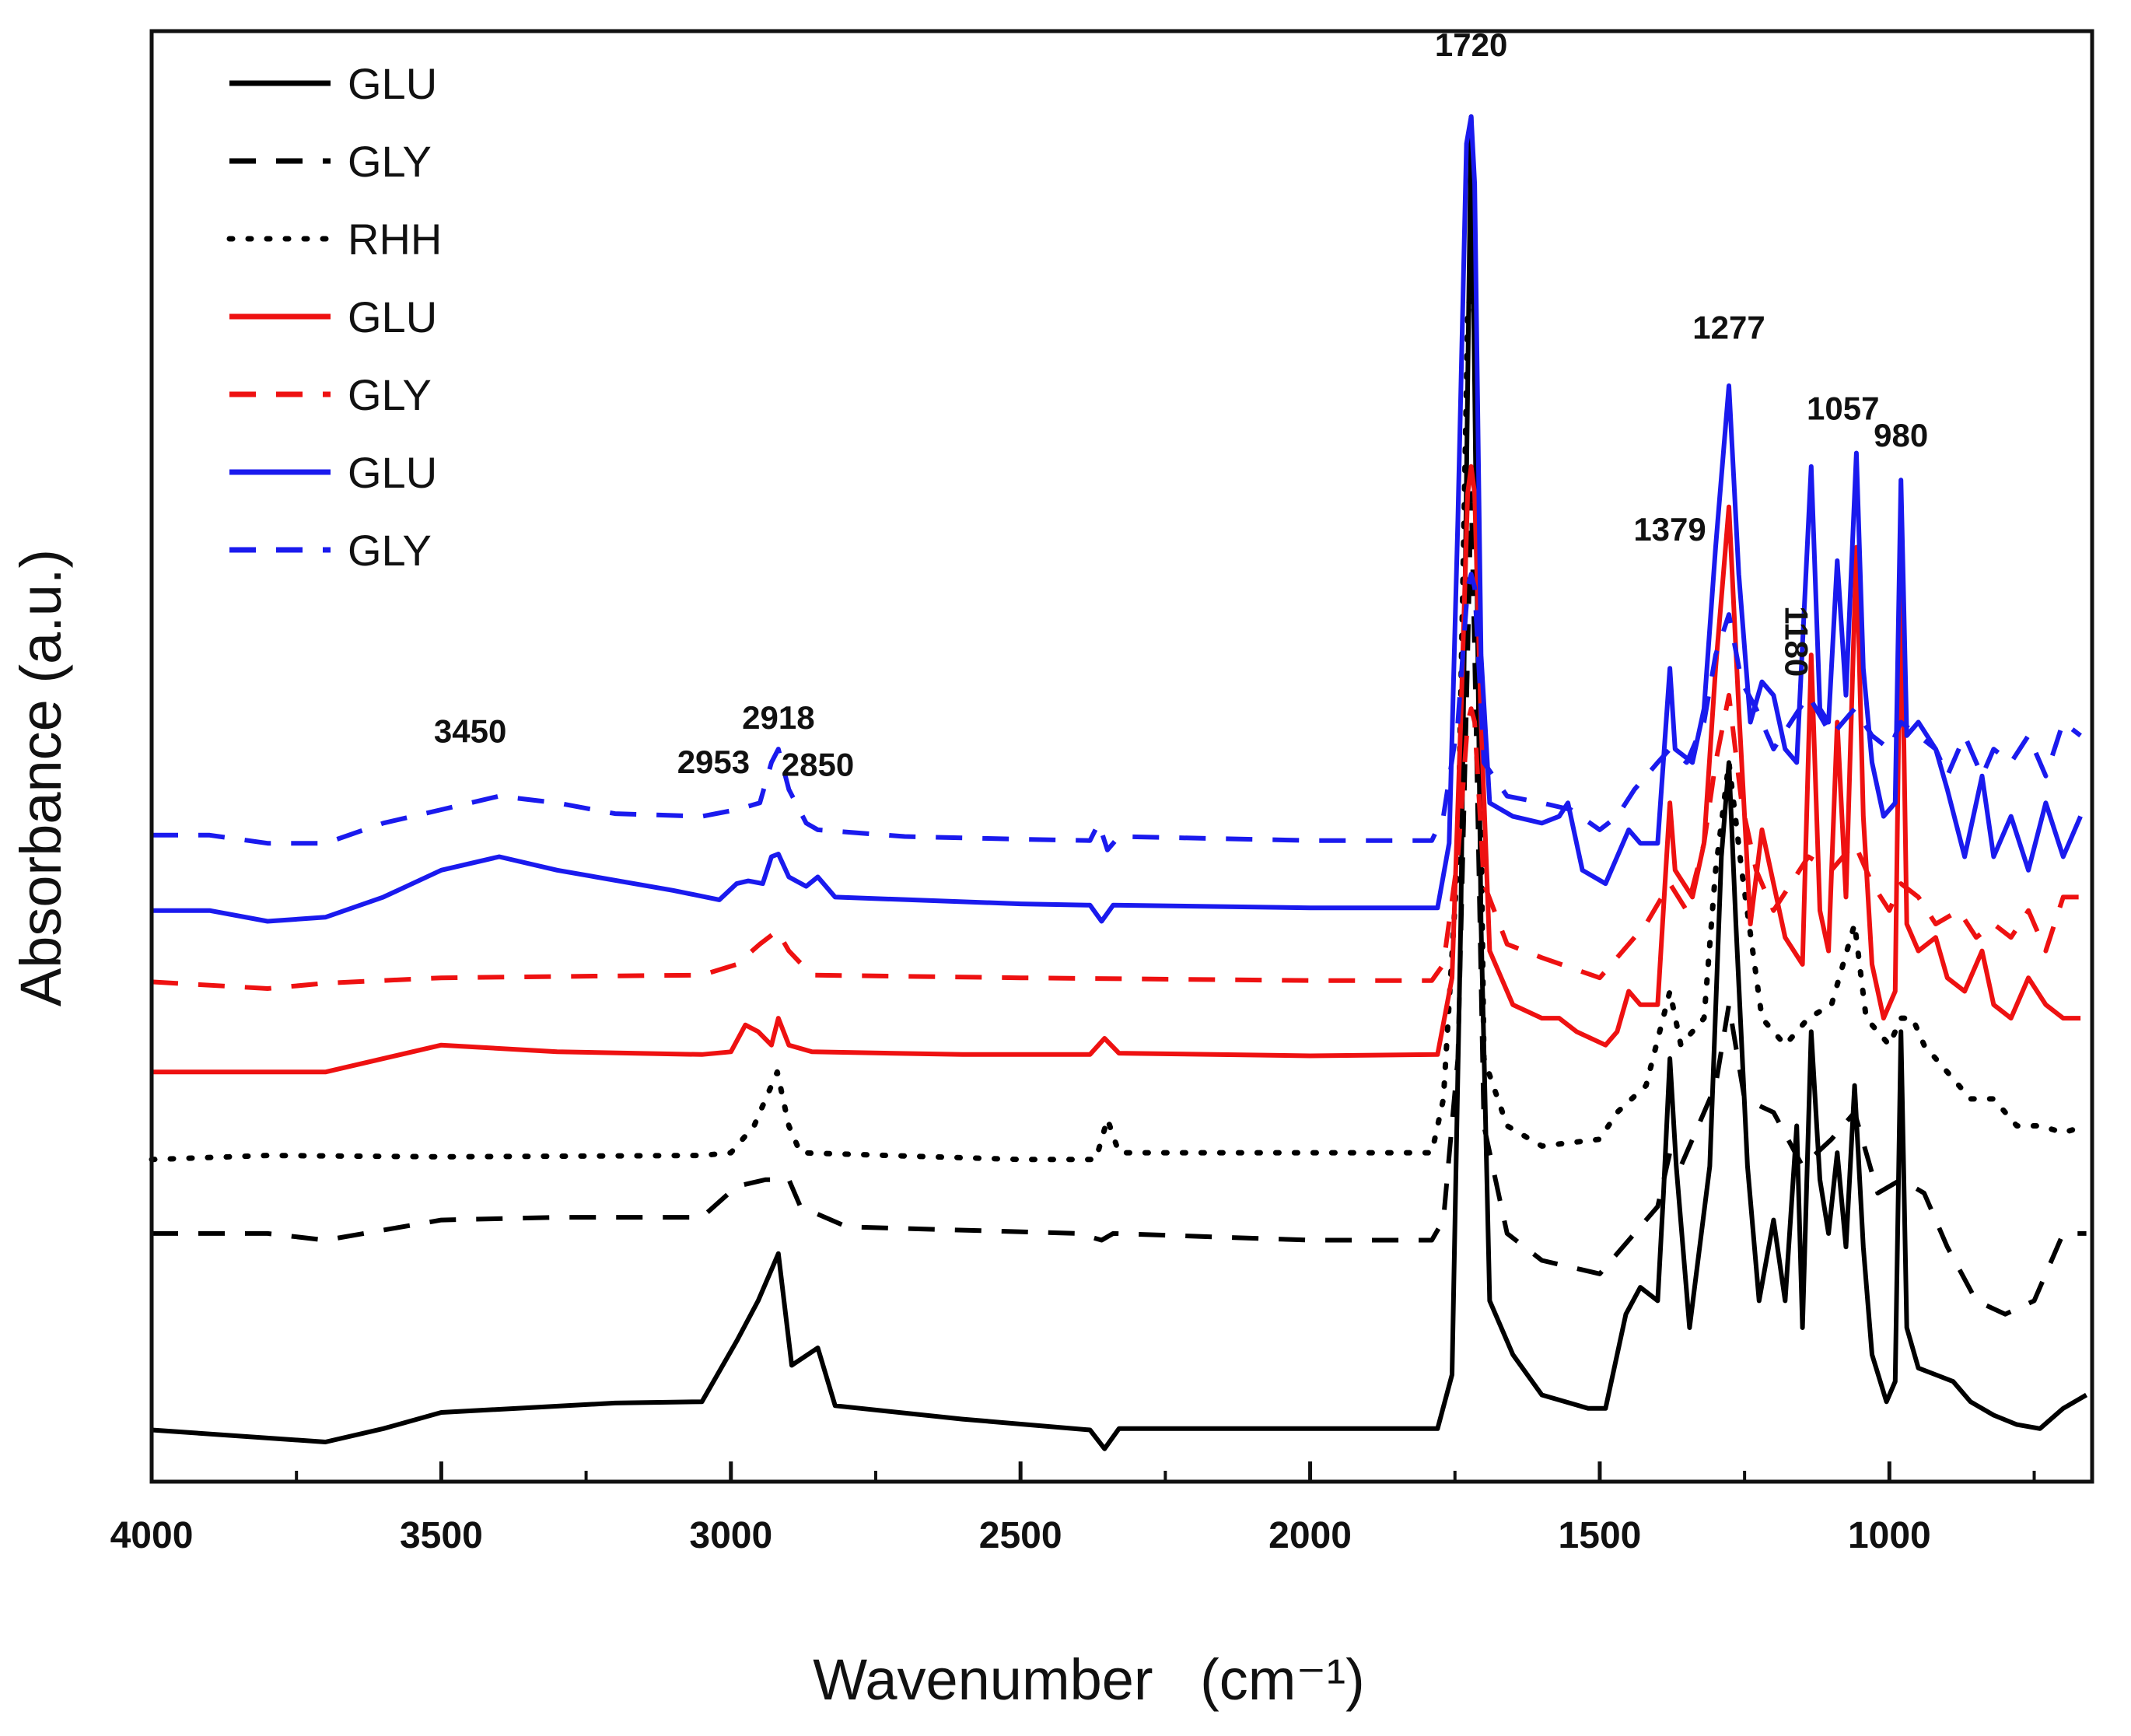  Describe the element at coordinates (392, 83) in the screenshot. I see `legend-label-black-glu: GLU` at that location.